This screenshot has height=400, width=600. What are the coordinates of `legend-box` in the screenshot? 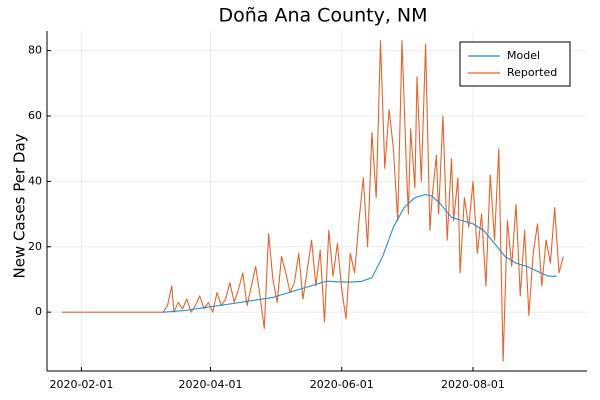 It's located at (515, 64).